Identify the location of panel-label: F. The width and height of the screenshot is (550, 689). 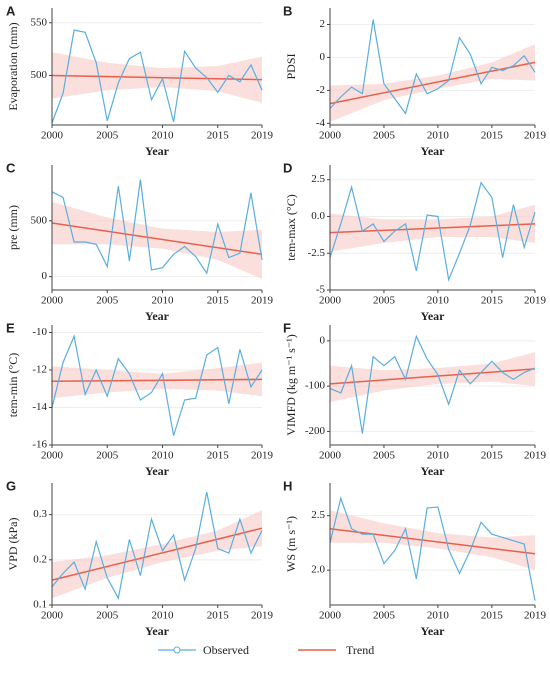
(287, 327).